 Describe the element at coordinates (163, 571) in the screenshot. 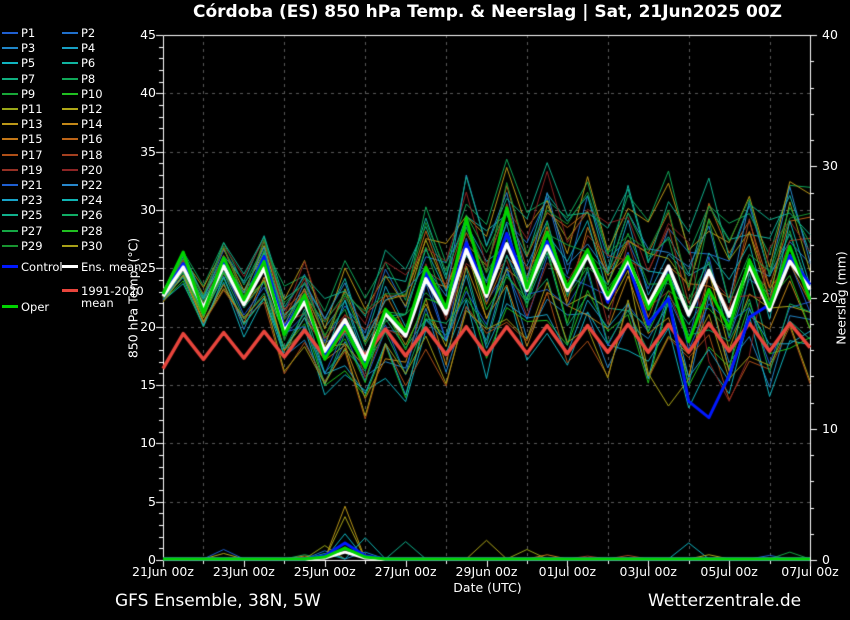

I see `x-tick-0: 21Jun 00z` at that location.